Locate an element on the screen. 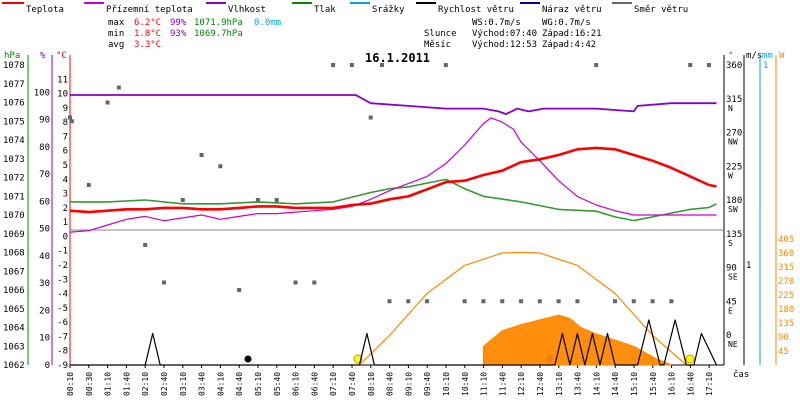 The image size is (800, 400). x-tick-label: 14:40 is located at coordinates (615, 384).